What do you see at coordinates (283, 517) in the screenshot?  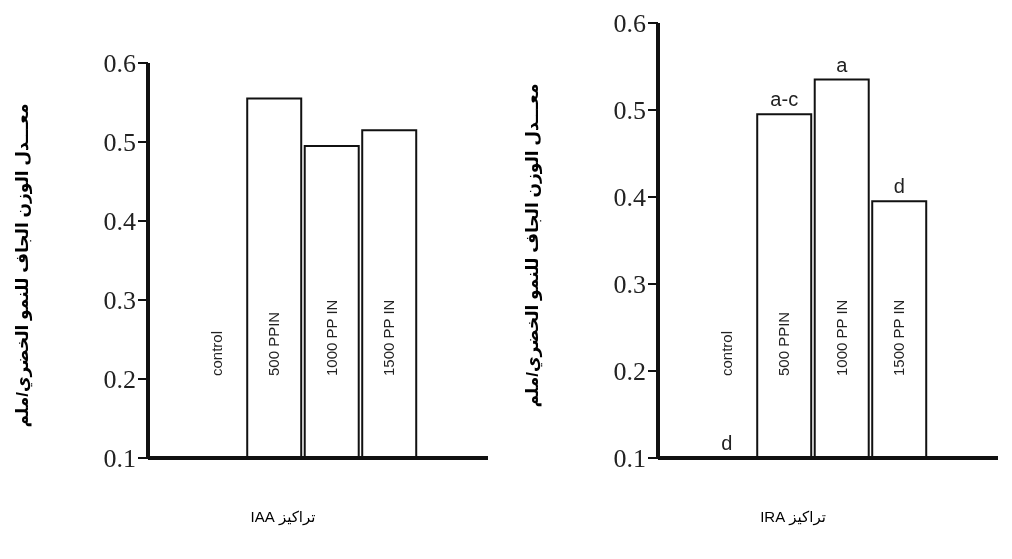 I see `x-axis-title: تراكيز IAA` at bounding box center [283, 517].